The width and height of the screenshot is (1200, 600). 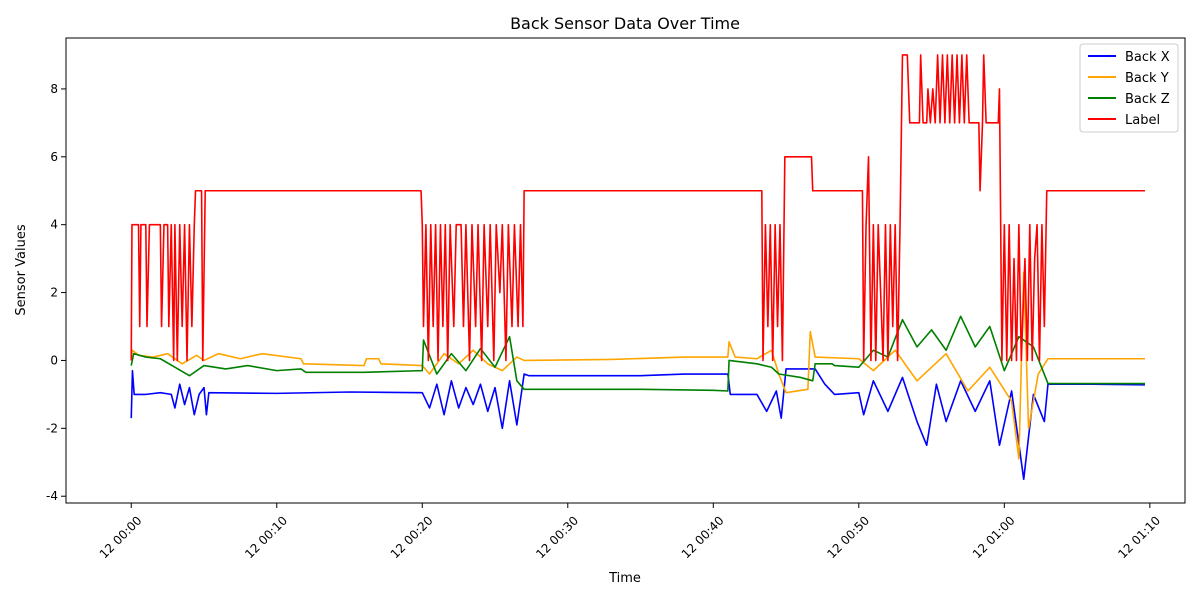 I want to click on legend-entry: Label, so click(x=1142, y=120).